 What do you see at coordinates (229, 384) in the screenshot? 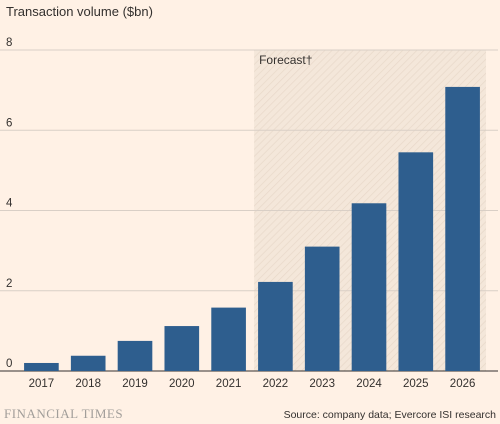
I see `x-tick-label: 2021` at bounding box center [229, 384].